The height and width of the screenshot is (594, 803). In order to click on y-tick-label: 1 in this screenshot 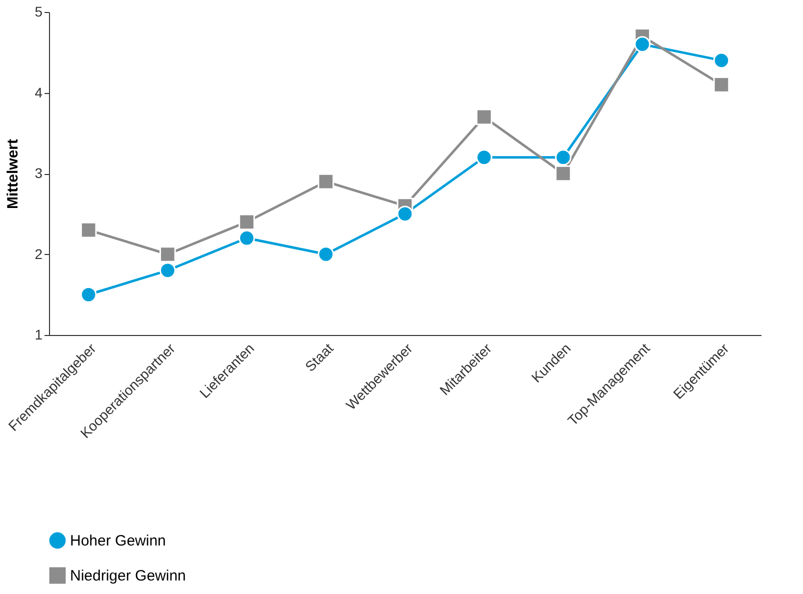, I will do `click(38, 334)`.